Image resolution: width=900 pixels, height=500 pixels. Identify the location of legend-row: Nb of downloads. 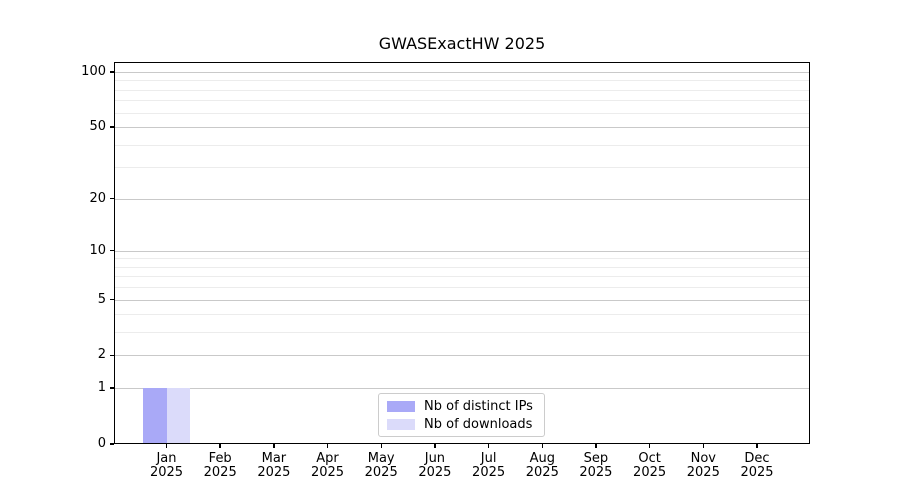
(461, 424).